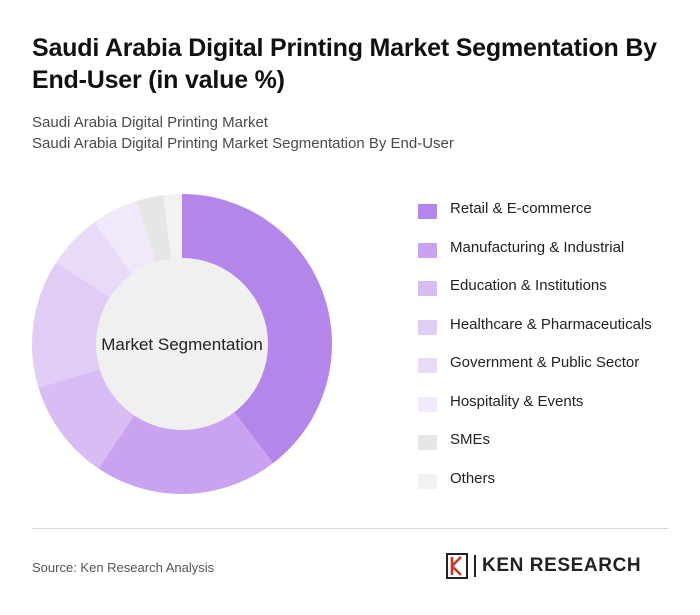 The width and height of the screenshot is (700, 615). Describe the element at coordinates (517, 401) in the screenshot. I see `legend-label: Hospitality & Events` at that location.